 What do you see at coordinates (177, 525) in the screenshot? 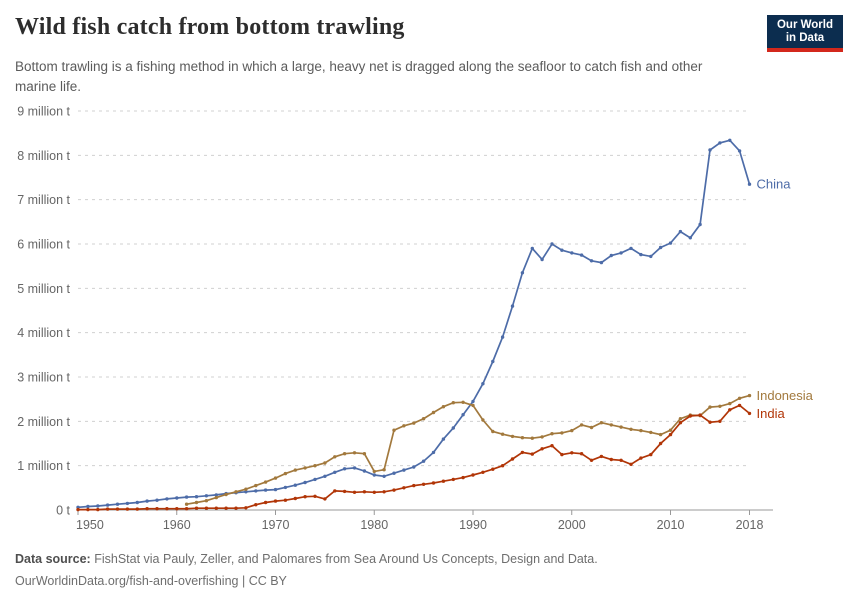
I see `x-tick-label: 1960` at bounding box center [177, 525].